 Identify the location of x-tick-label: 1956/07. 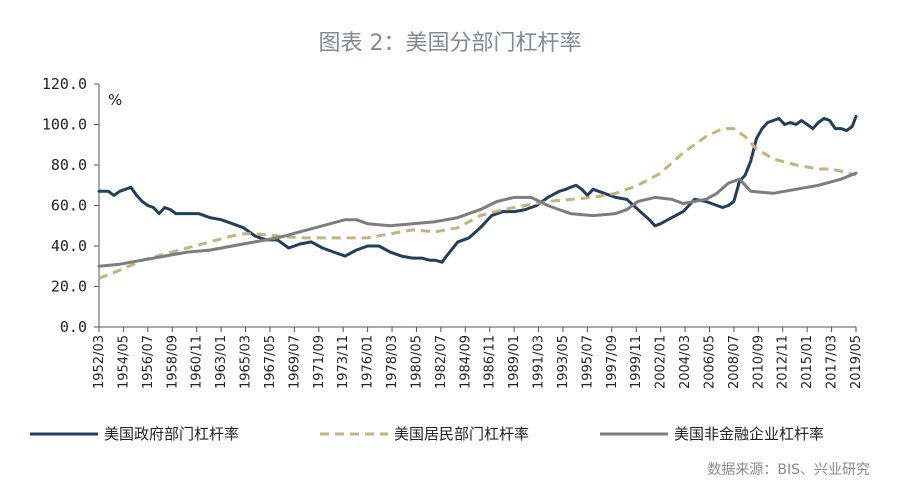
(148, 362).